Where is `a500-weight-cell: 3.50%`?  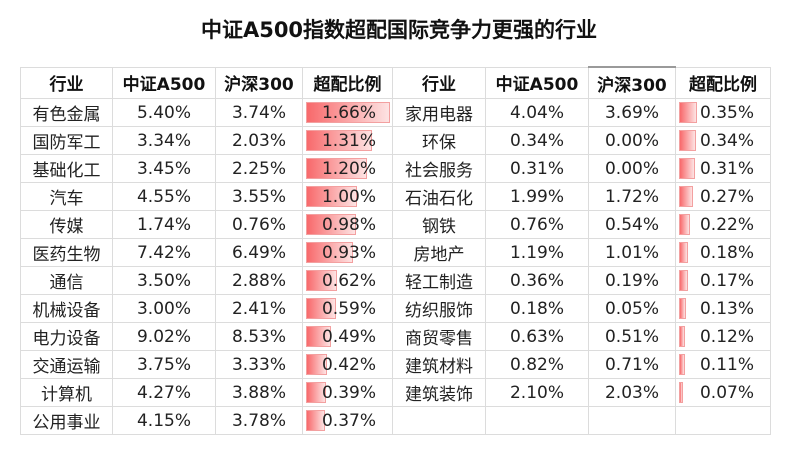 a500-weight-cell: 3.50% is located at coordinates (164, 280).